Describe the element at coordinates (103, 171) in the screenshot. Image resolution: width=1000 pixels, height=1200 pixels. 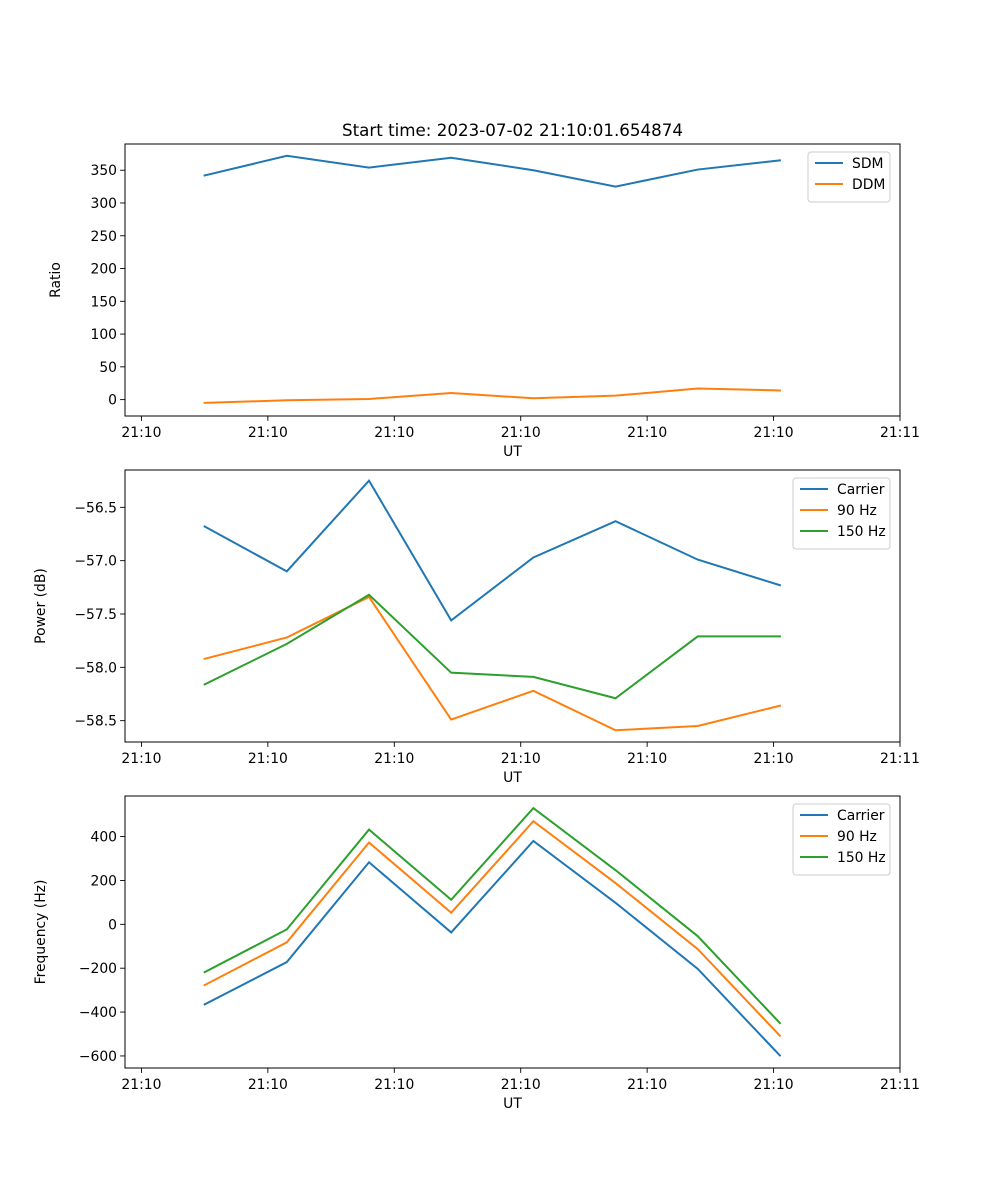
I see `y-tick-label: 350` at that location.